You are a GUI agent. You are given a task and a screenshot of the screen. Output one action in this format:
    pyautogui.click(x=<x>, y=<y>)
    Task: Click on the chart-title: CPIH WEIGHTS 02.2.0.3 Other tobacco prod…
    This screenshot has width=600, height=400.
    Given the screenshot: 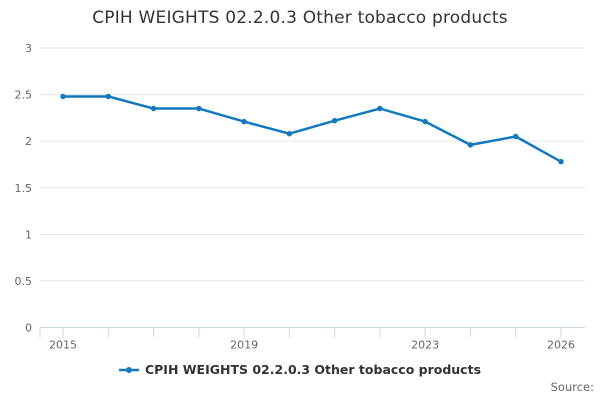 What is the action you would take?
    pyautogui.click(x=300, y=18)
    